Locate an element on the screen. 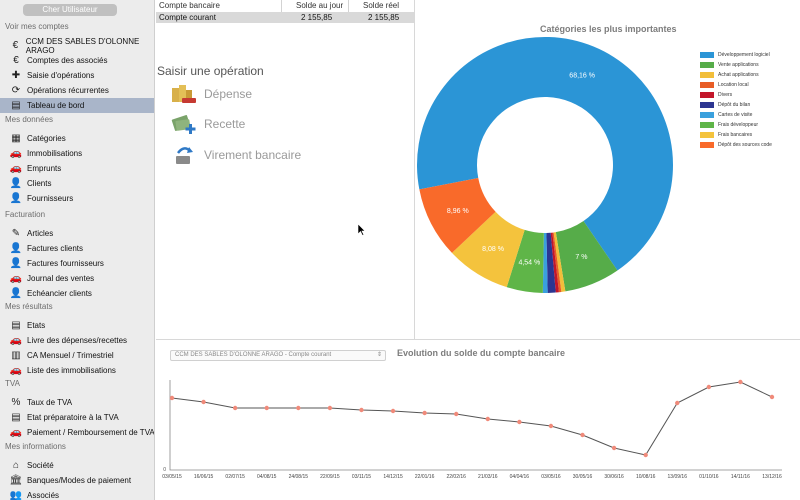 This screenshot has width=800, height=500. sidebar-item-label: Livre des dépenses/recettes is located at coordinates (77, 340).